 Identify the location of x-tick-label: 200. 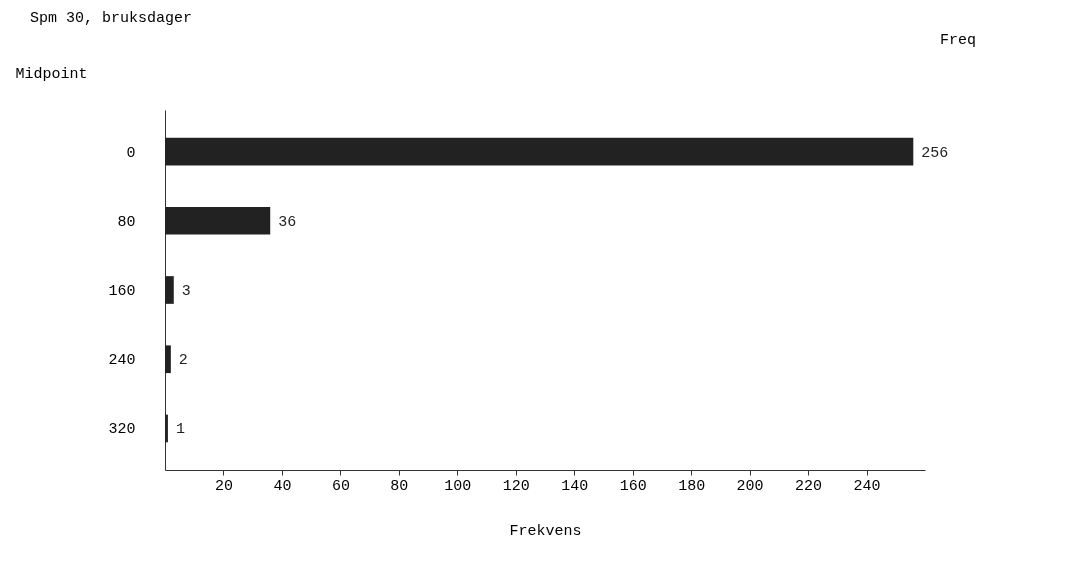
(750, 486).